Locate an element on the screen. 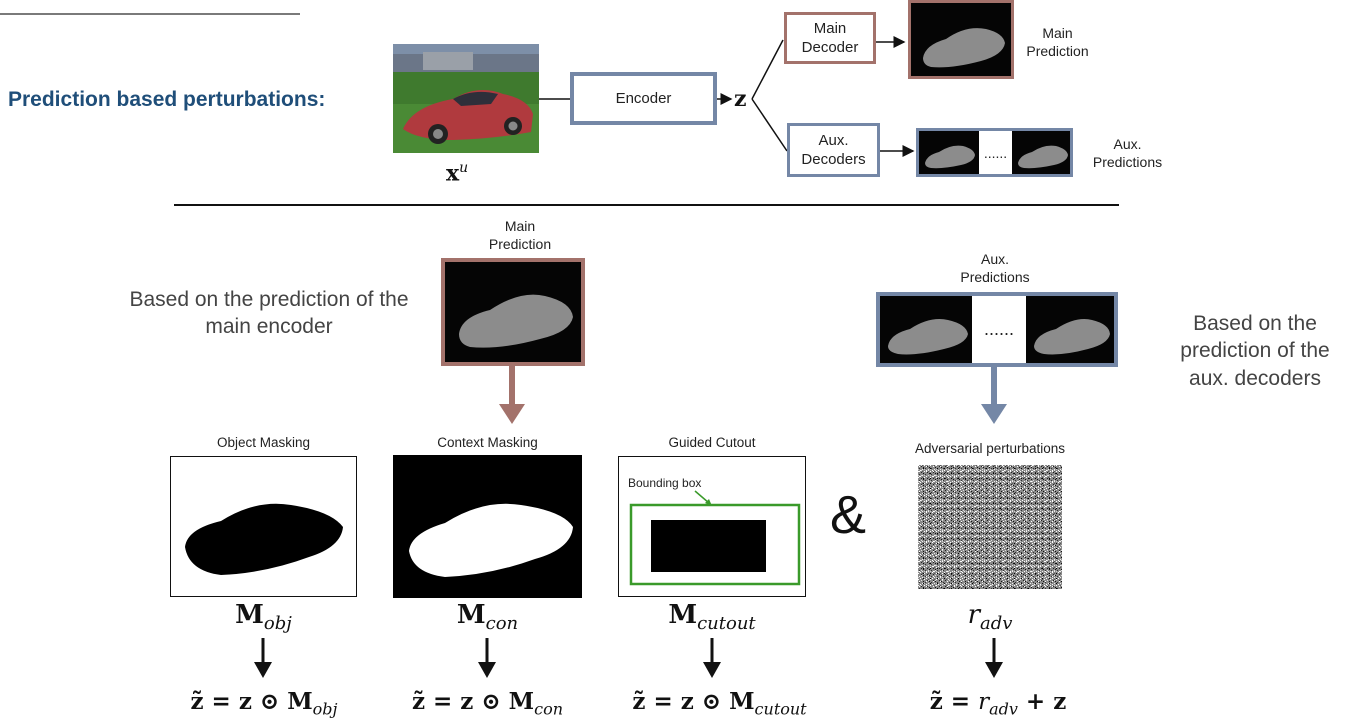 The width and height of the screenshot is (1366, 727). formula-adv: z̃ = radv + z is located at coordinates (998, 703).